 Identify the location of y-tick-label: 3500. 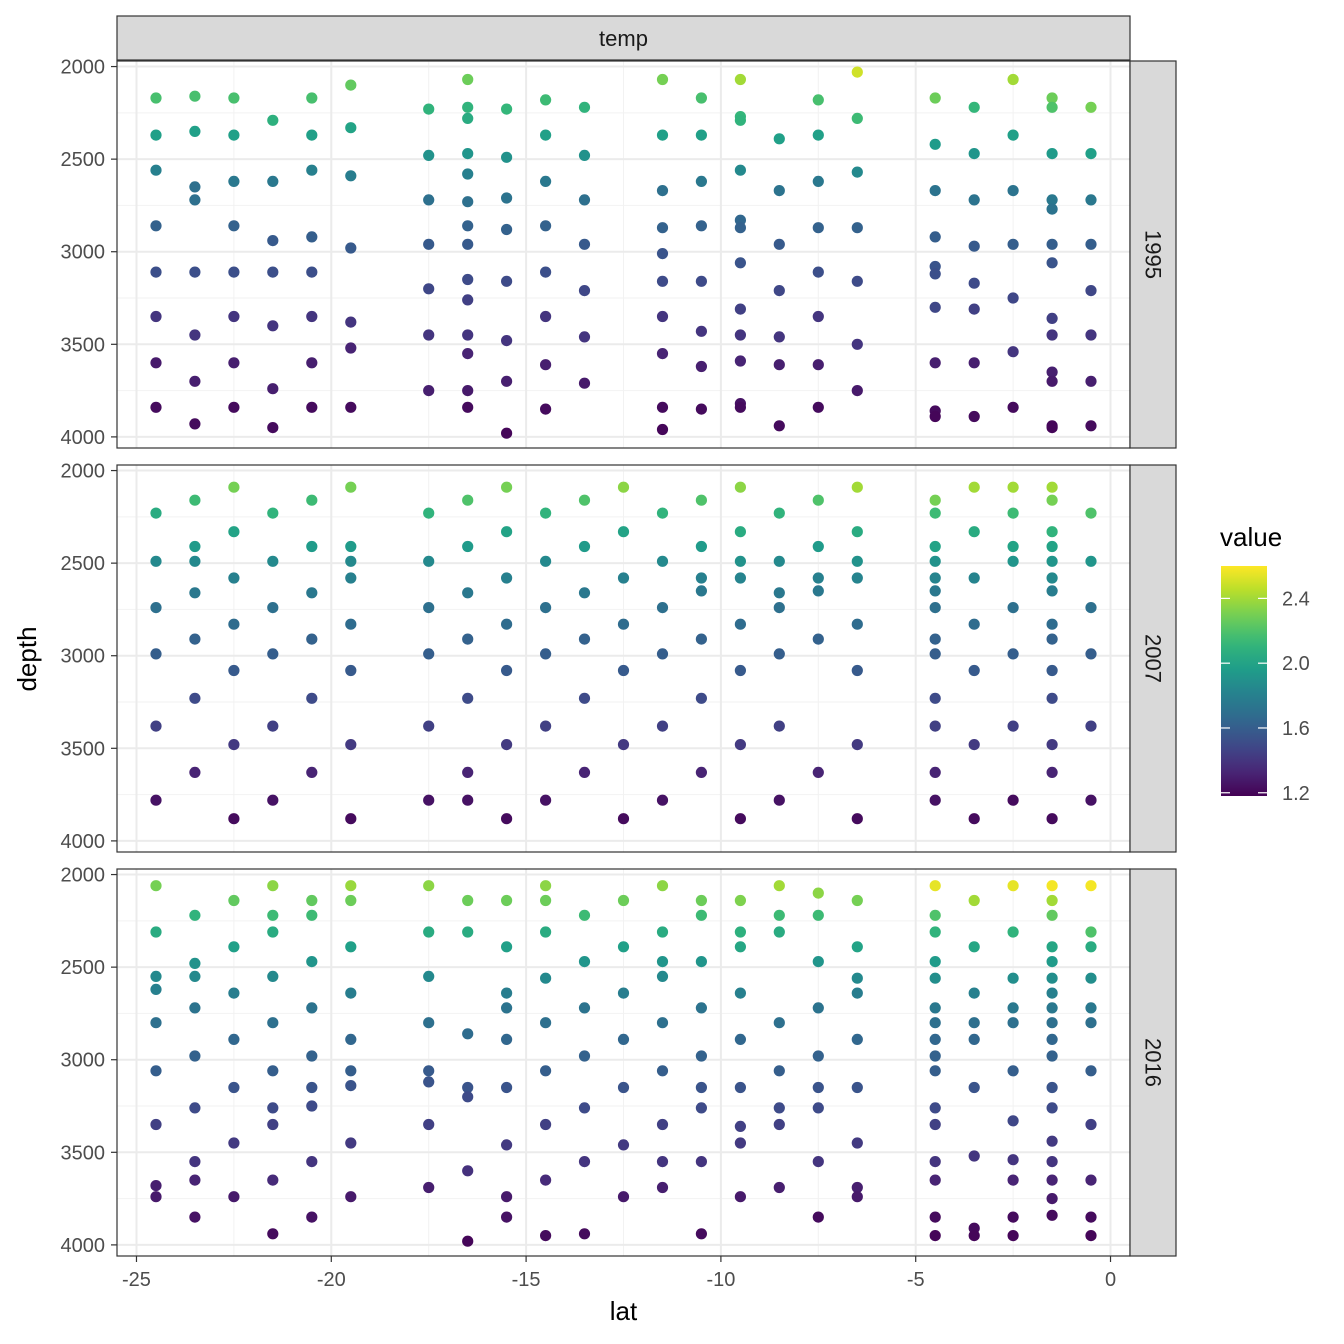
(83, 749).